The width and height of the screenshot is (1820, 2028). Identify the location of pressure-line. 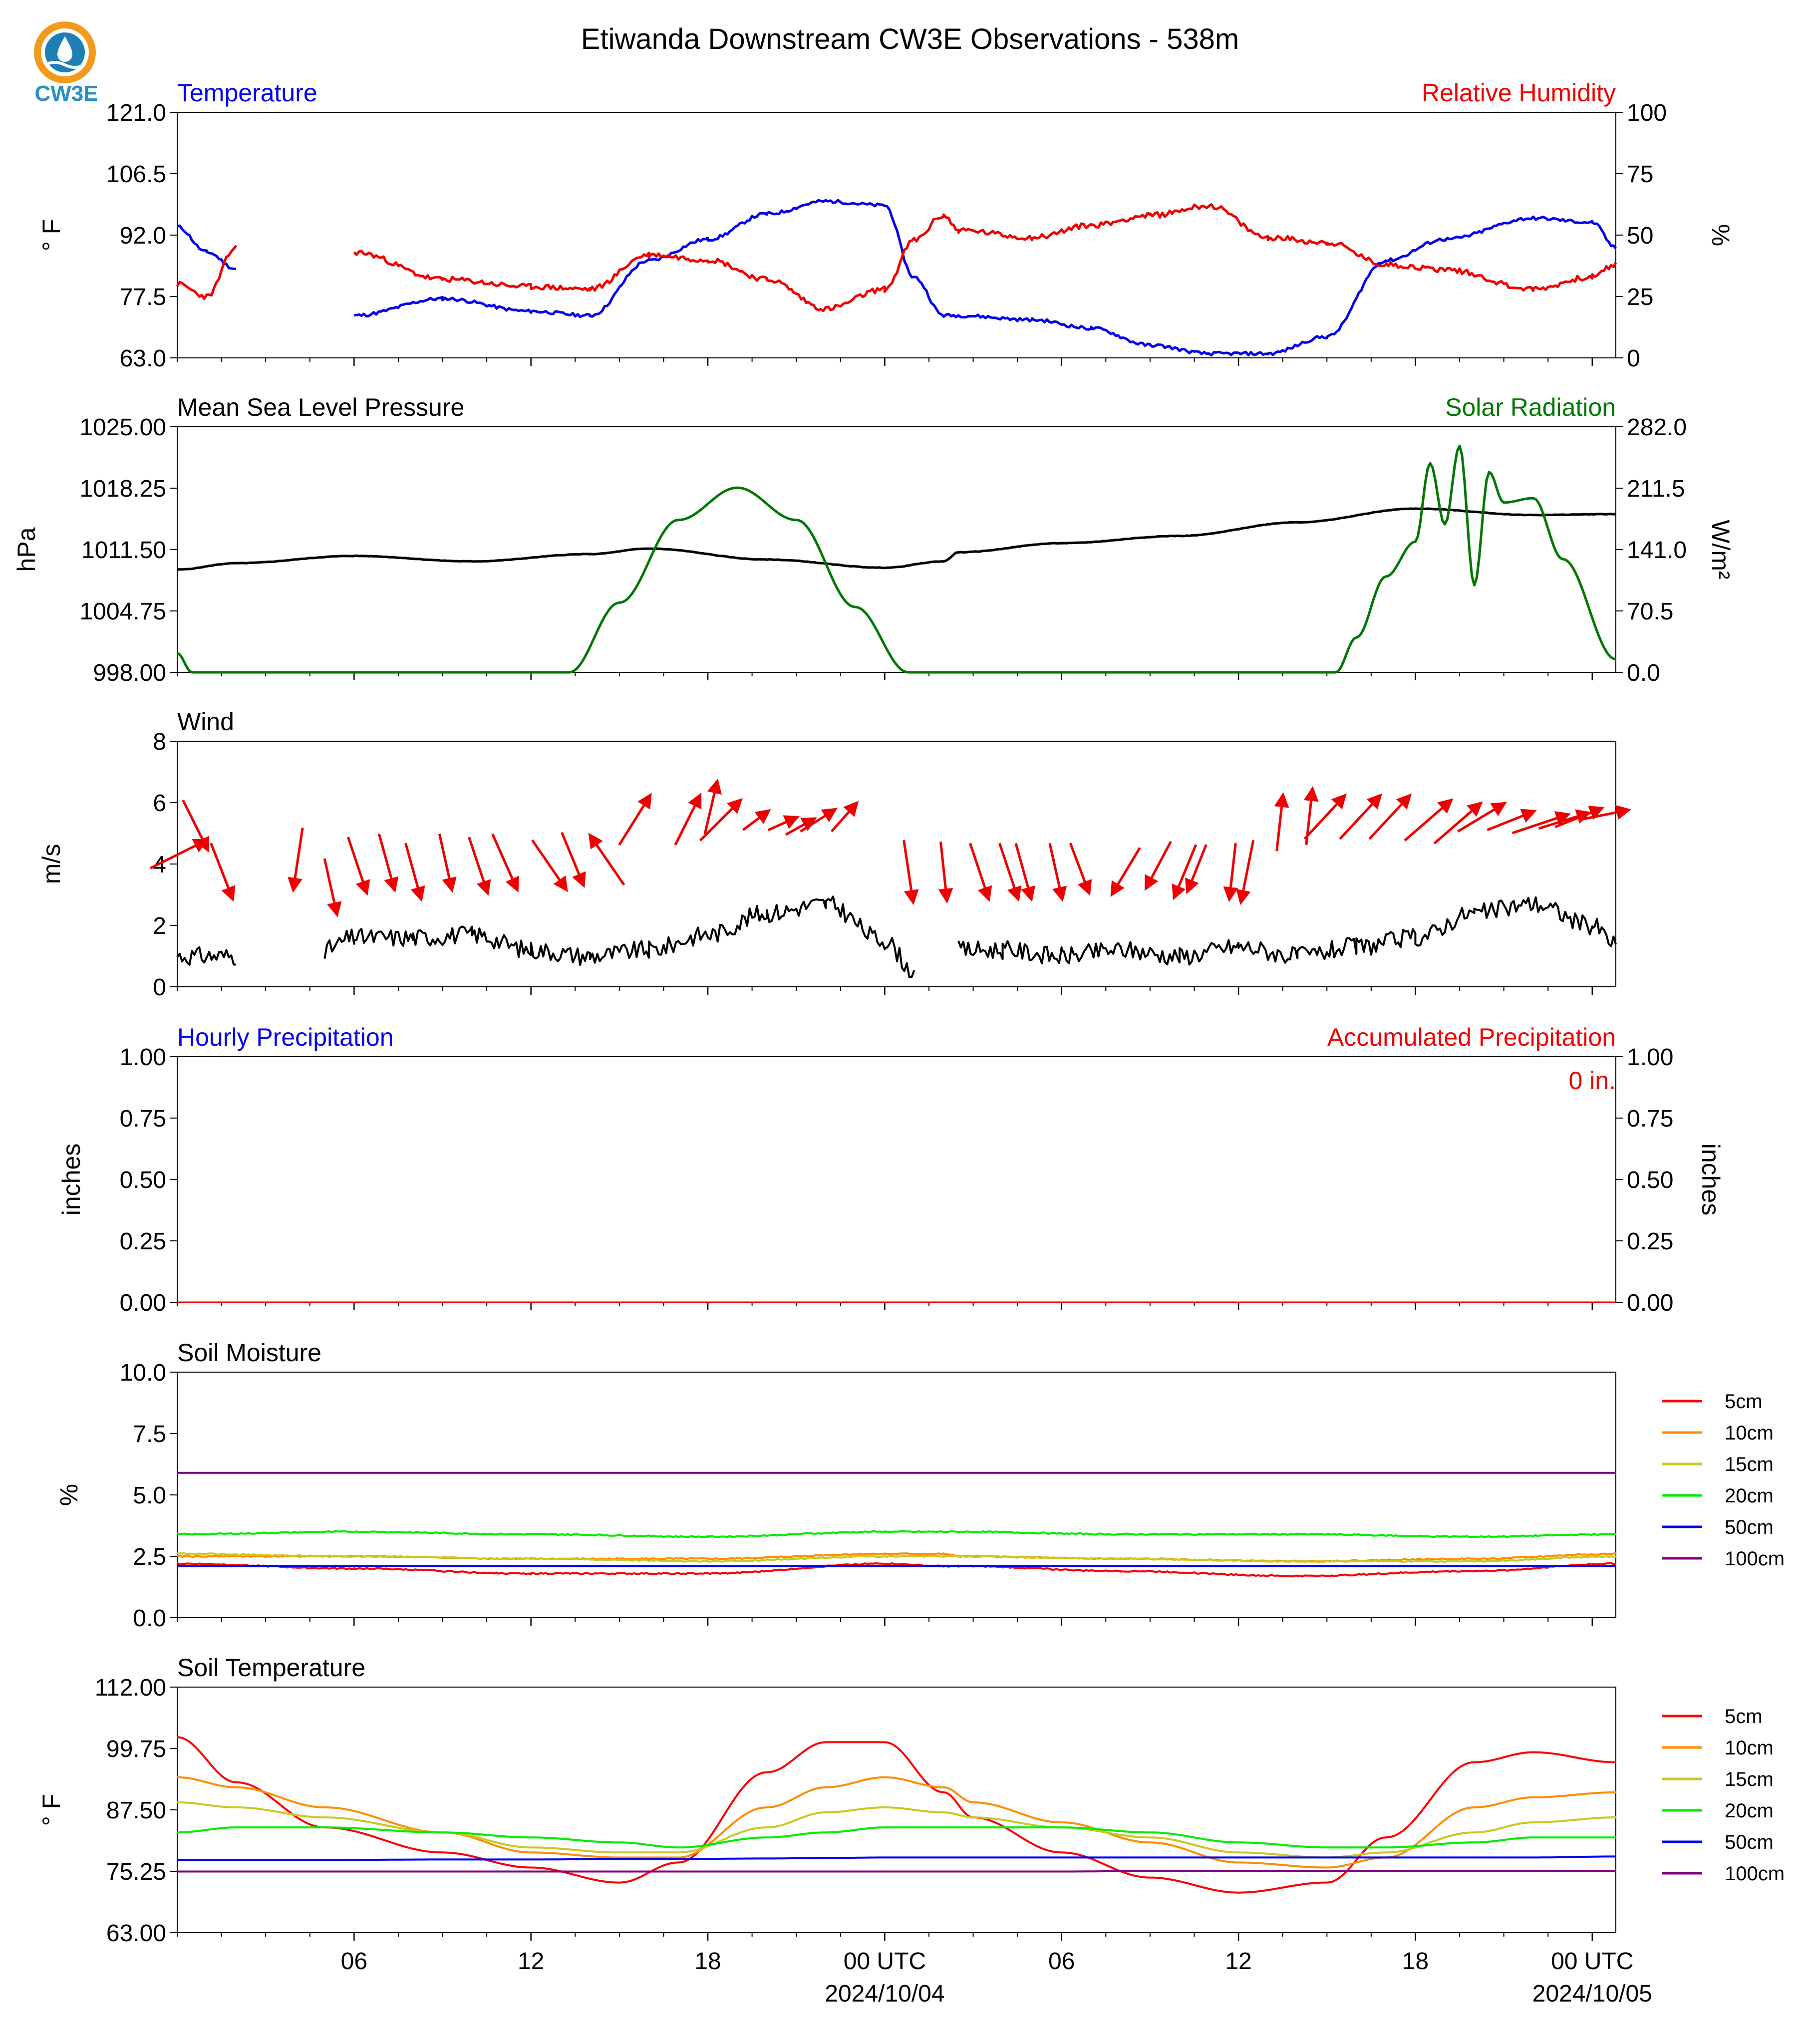
(896, 539).